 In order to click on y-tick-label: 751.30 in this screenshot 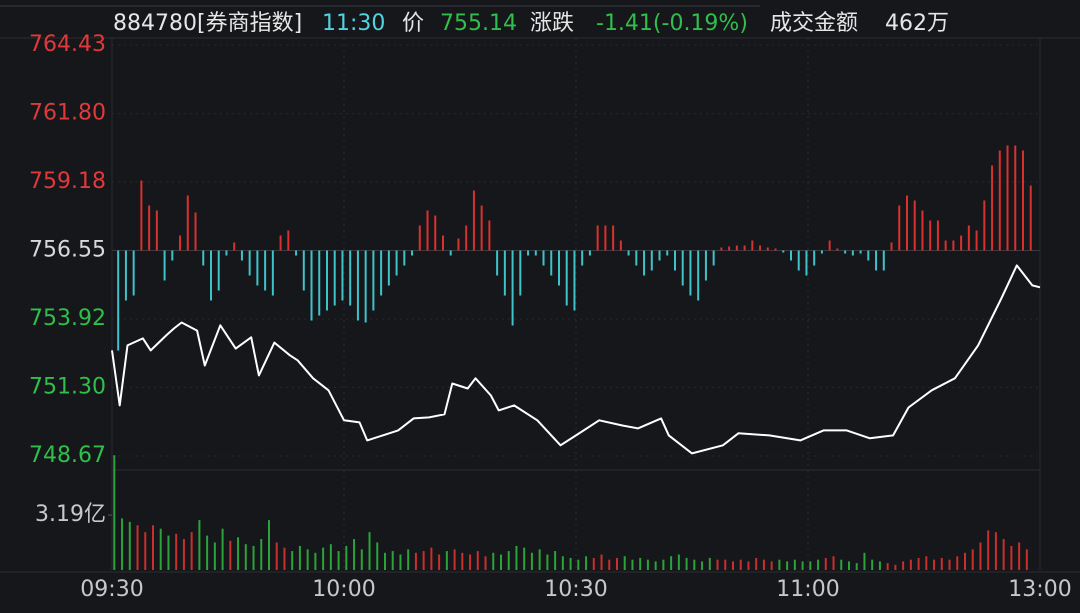, I will do `click(67, 386)`.